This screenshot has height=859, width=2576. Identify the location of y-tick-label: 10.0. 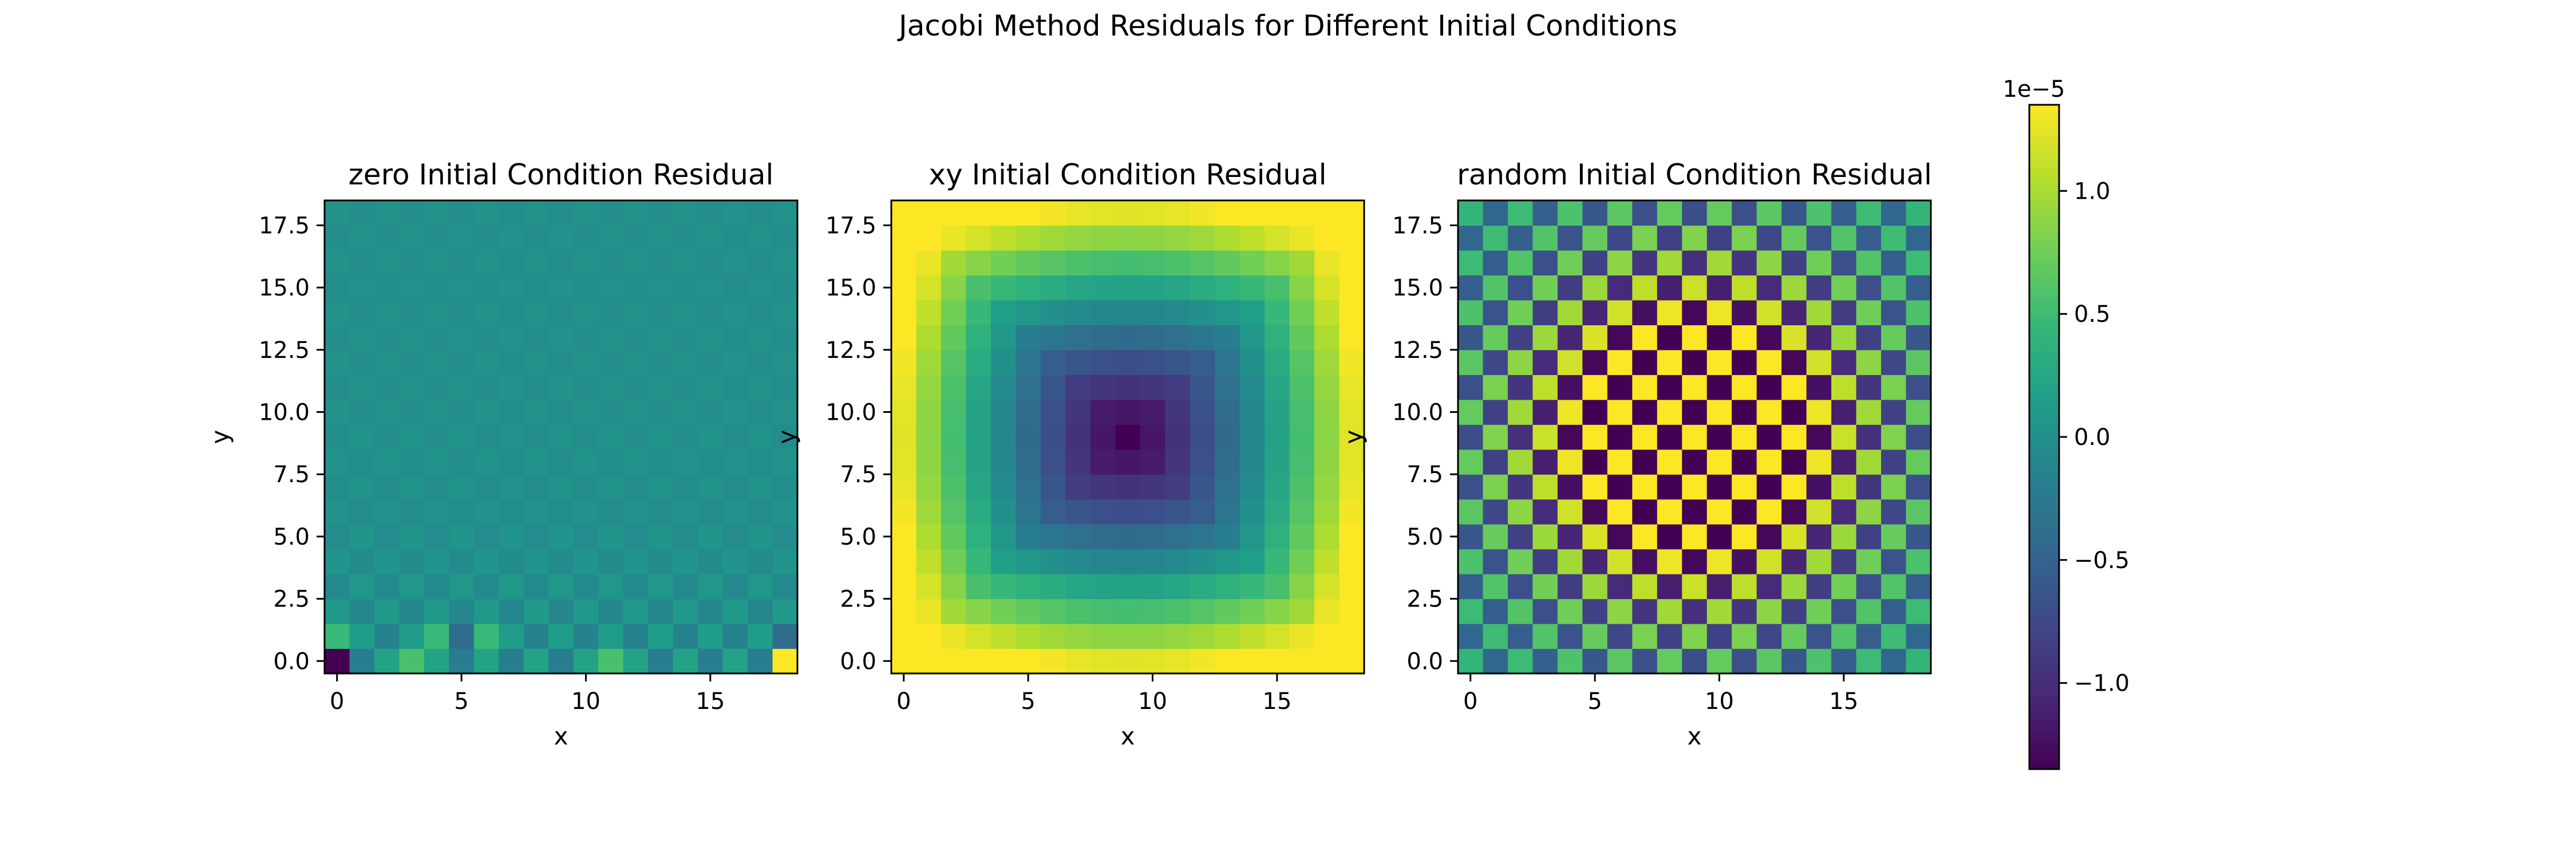
(284, 413).